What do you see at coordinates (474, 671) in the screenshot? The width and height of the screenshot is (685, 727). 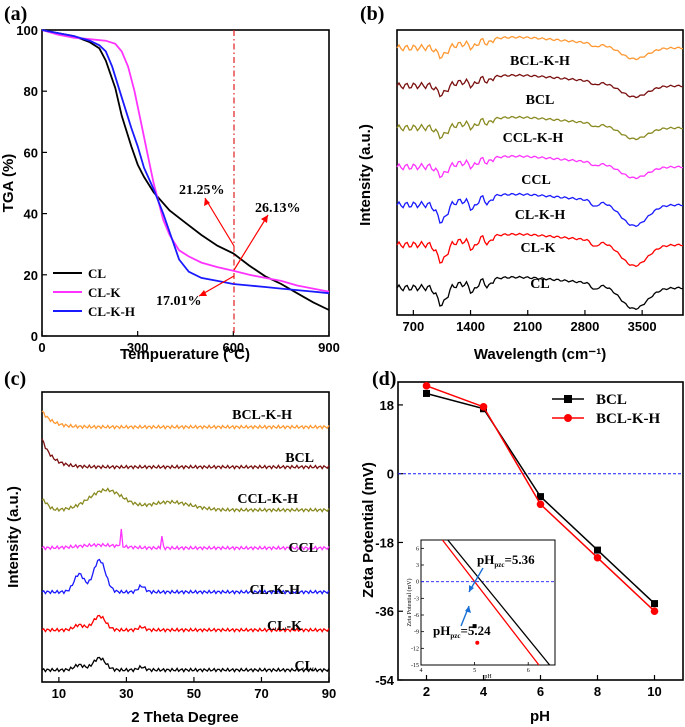 I see `d-inset-xtick-label: 5` at bounding box center [474, 671].